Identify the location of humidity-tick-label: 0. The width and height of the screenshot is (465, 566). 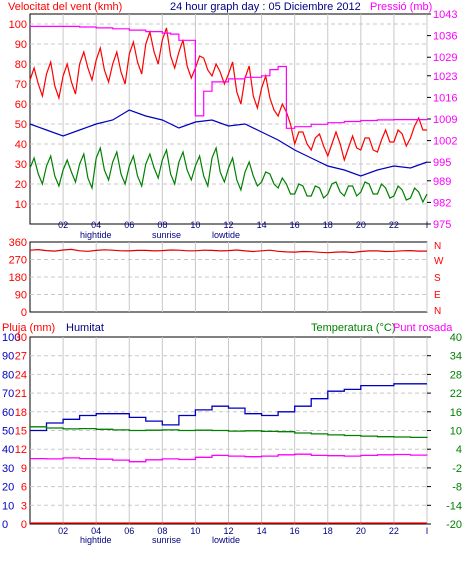
(5, 525).